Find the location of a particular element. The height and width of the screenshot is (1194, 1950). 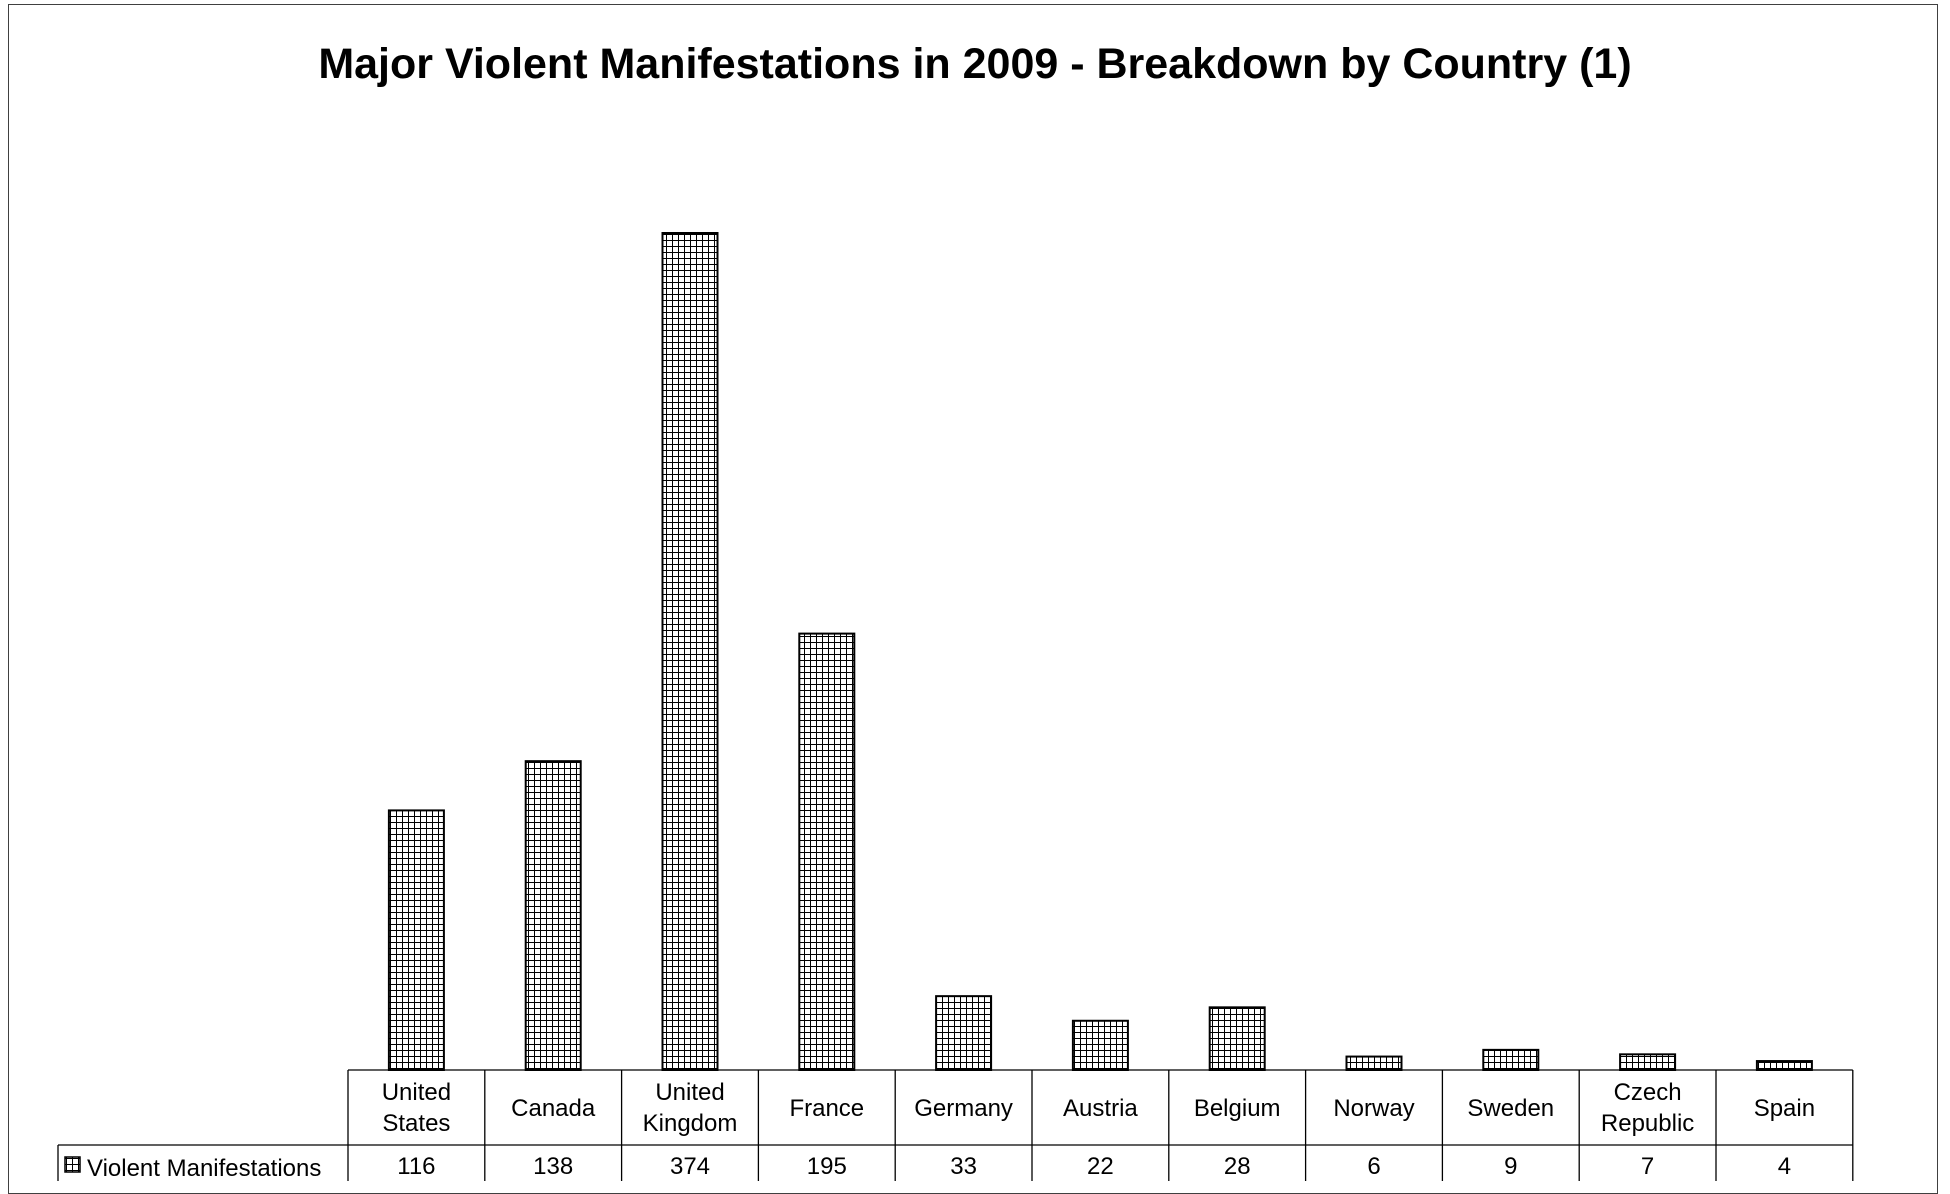

category-label-sweden: Sweden is located at coordinates (1510, 1108).